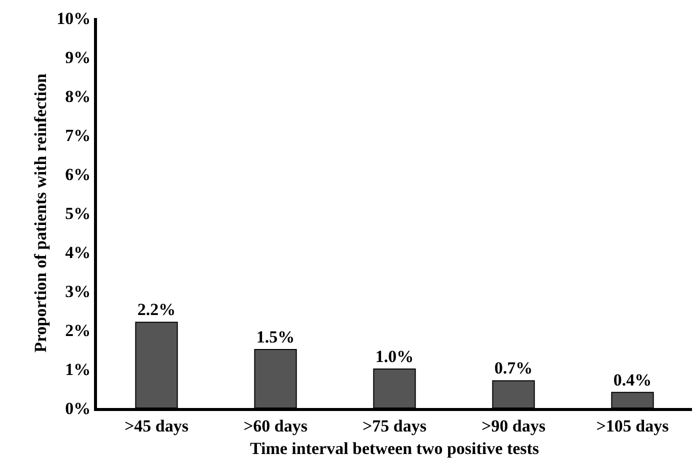 The image size is (697, 475). What do you see at coordinates (394, 356) in the screenshot?
I see `data-label: 1.0%` at bounding box center [394, 356].